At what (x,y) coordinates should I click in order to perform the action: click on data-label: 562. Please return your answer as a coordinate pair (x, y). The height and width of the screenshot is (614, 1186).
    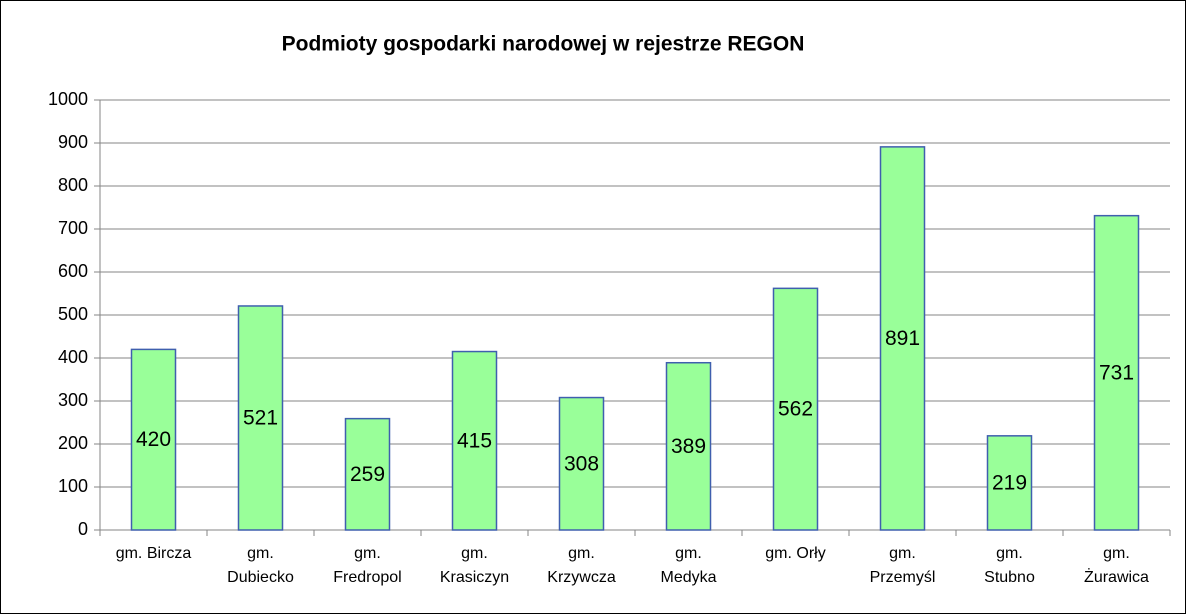
    Looking at the image, I should click on (795, 409).